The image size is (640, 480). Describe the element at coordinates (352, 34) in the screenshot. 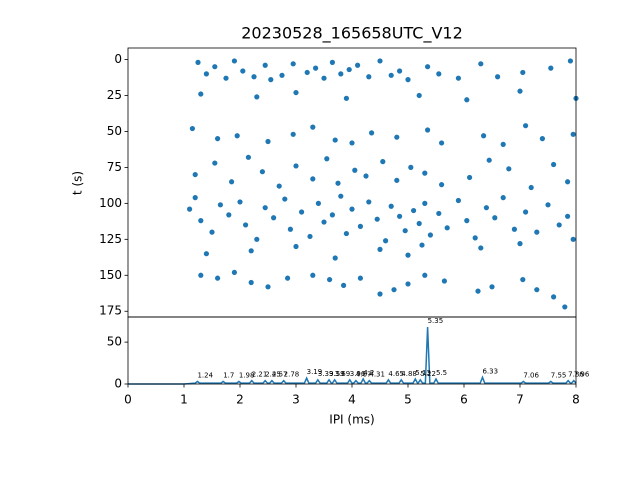

I see `chart-title: 20230528_165658UTC_V12` at that location.